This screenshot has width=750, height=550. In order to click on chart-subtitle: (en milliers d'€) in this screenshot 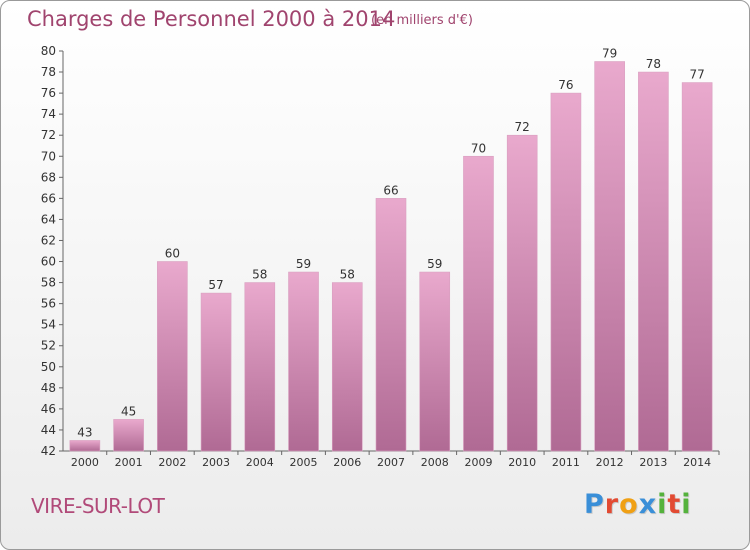, I will do `click(422, 20)`.